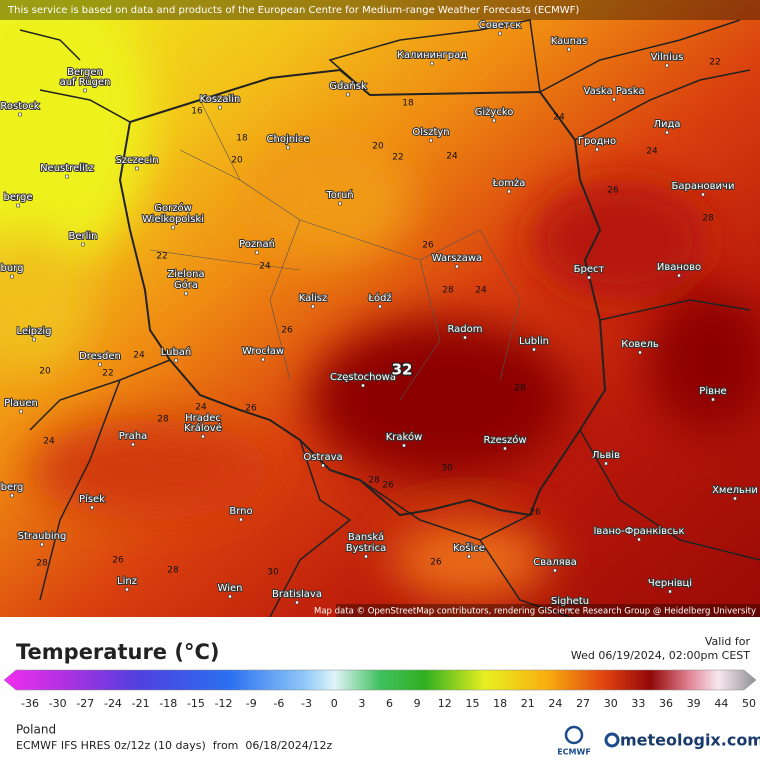  Describe the element at coordinates (464, 329) in the screenshot. I see `city-label: Radom` at that location.